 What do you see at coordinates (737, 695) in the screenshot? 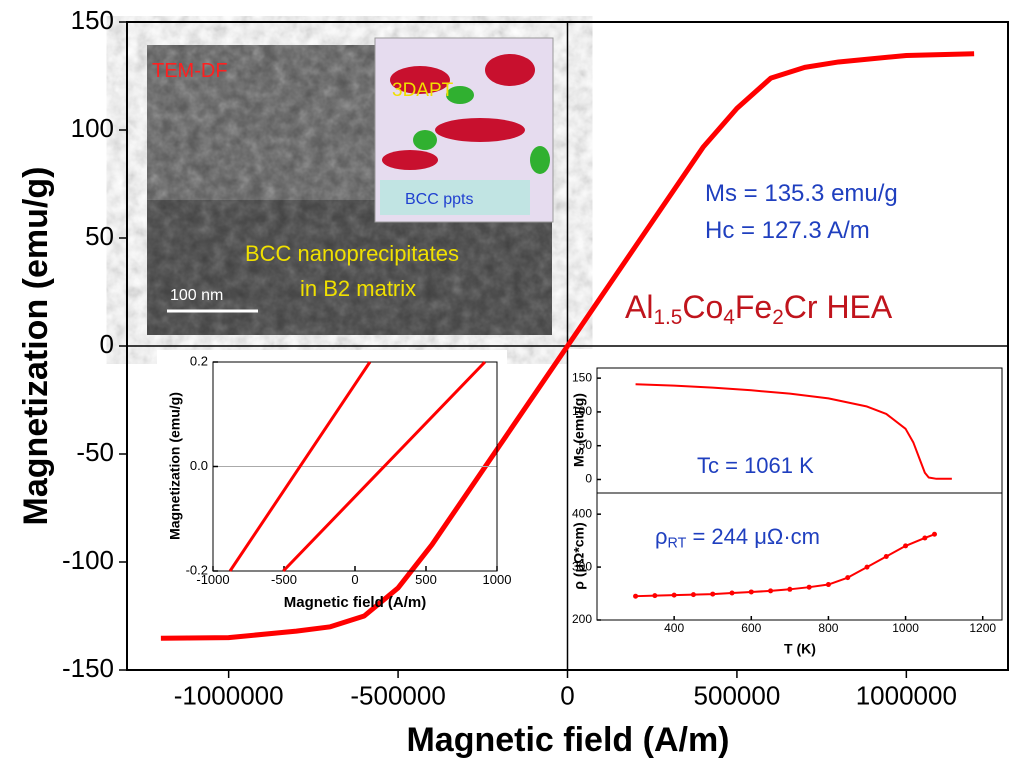
I see `x-tick-label: 500000` at bounding box center [737, 695].